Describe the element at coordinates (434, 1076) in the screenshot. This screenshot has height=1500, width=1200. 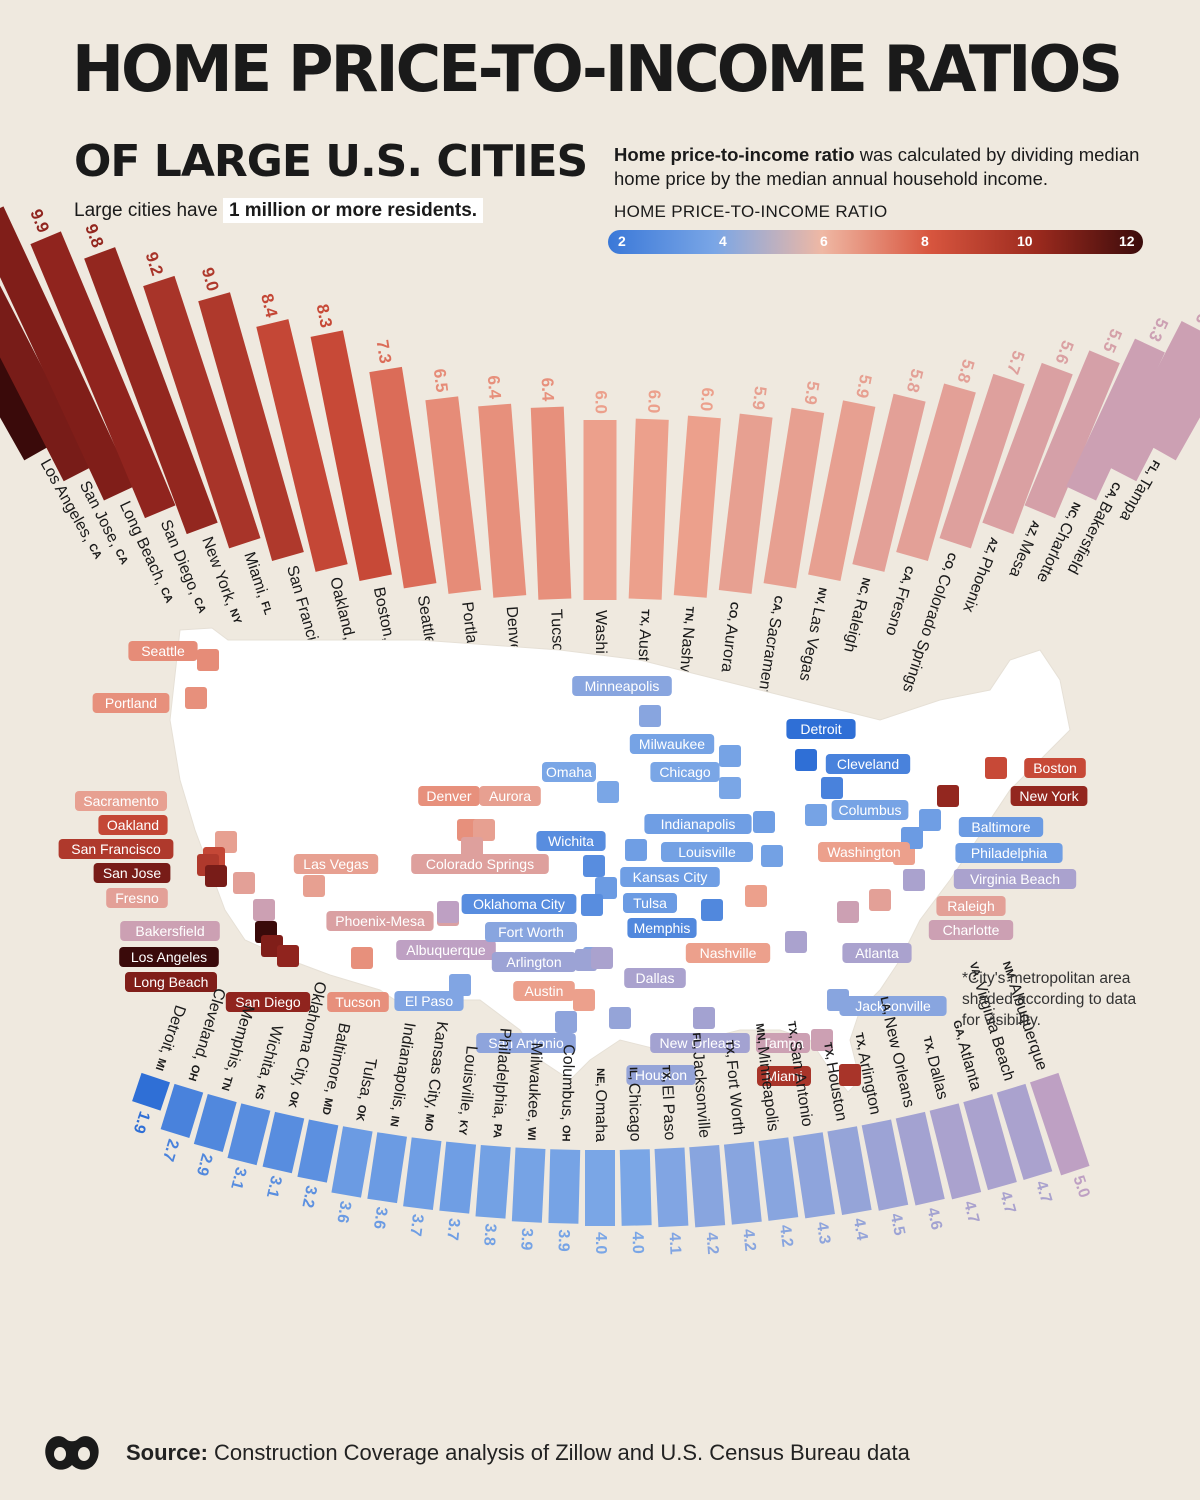
I see `city-label: Kansas City, MO` at that location.